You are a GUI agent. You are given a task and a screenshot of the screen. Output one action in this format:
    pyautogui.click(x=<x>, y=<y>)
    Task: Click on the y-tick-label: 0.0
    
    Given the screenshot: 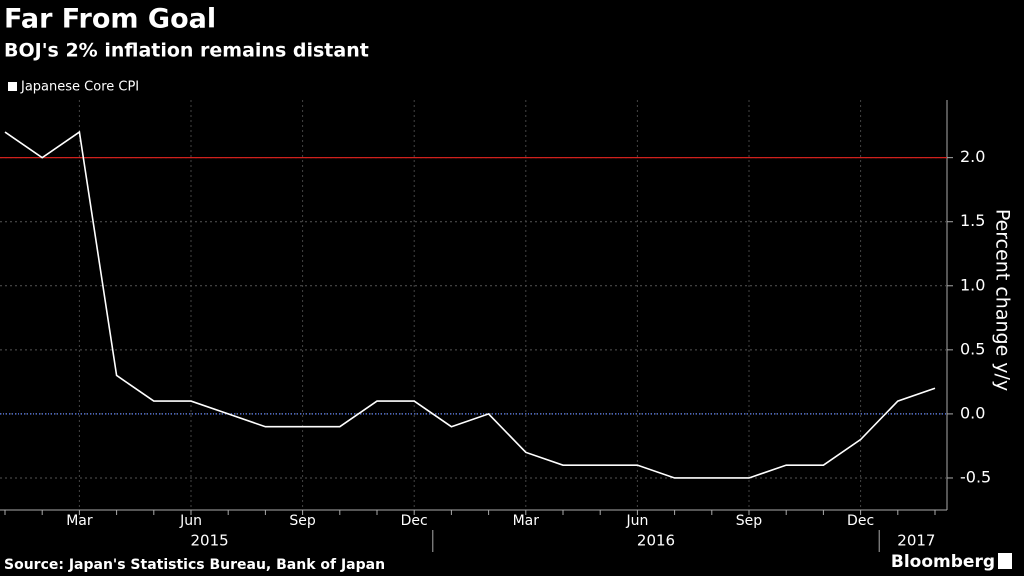 What is the action you would take?
    pyautogui.click(x=972, y=412)
    